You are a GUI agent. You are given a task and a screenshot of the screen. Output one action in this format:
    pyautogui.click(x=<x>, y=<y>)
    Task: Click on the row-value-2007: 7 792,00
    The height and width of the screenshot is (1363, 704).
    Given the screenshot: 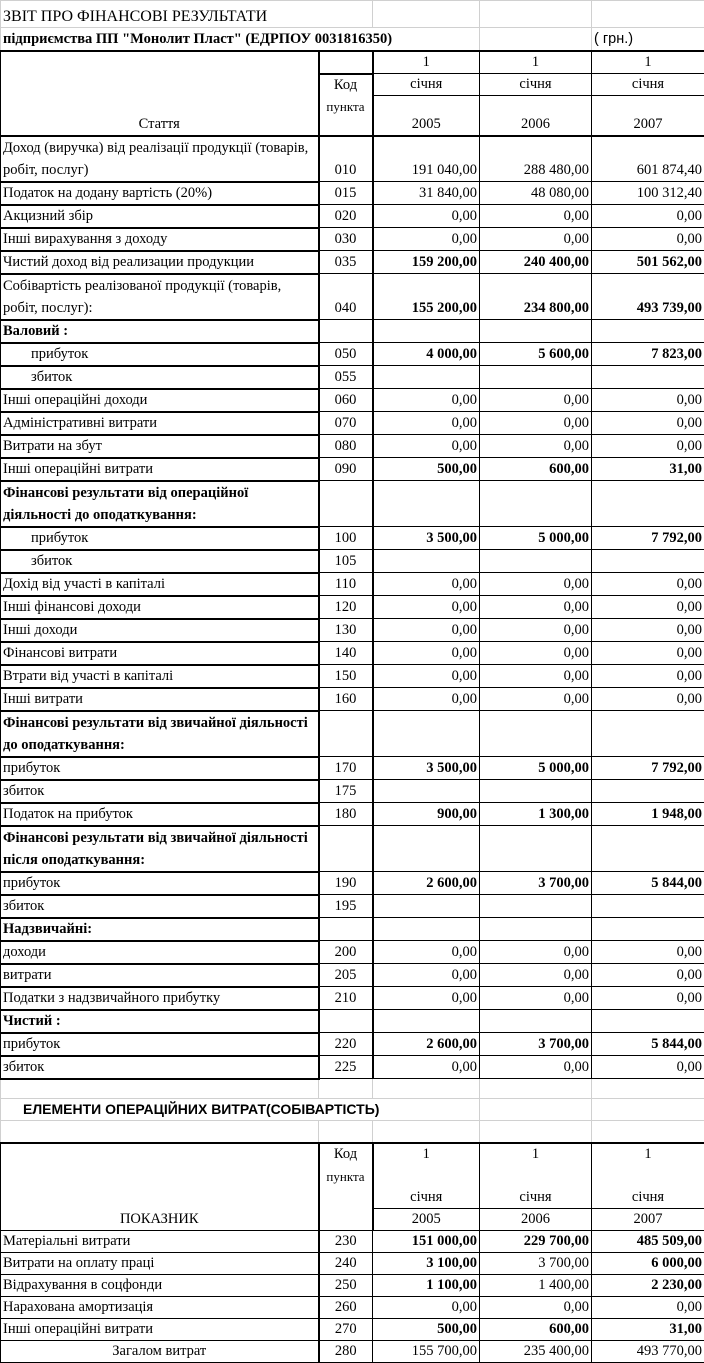 What is the action you would take?
    pyautogui.click(x=648, y=768)
    